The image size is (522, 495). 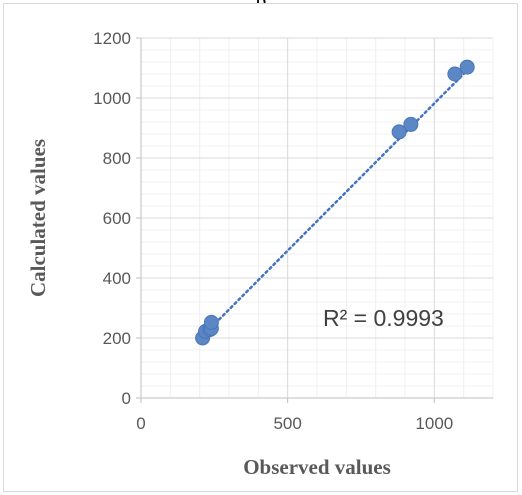 I want to click on y-tick-label: 600, so click(x=117, y=218).